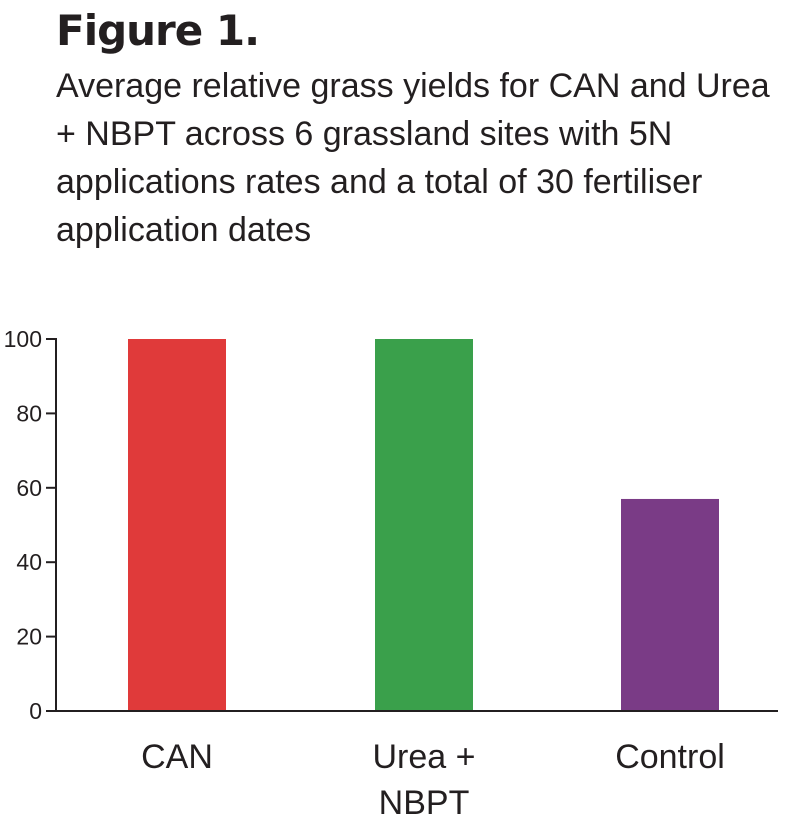 The width and height of the screenshot is (790, 830). Describe the element at coordinates (29, 413) in the screenshot. I see `y-tick-label-80: 80` at that location.